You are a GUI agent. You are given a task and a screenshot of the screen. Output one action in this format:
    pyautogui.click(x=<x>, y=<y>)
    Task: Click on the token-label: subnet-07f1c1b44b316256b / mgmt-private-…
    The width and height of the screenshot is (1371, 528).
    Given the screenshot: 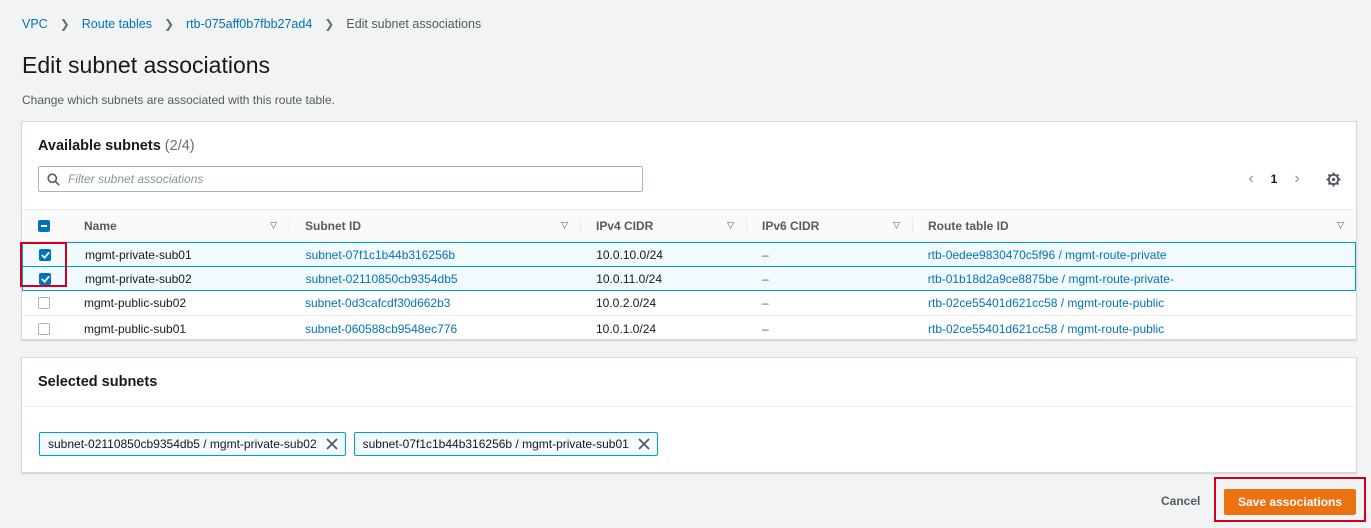 What is the action you would take?
    pyautogui.click(x=495, y=444)
    